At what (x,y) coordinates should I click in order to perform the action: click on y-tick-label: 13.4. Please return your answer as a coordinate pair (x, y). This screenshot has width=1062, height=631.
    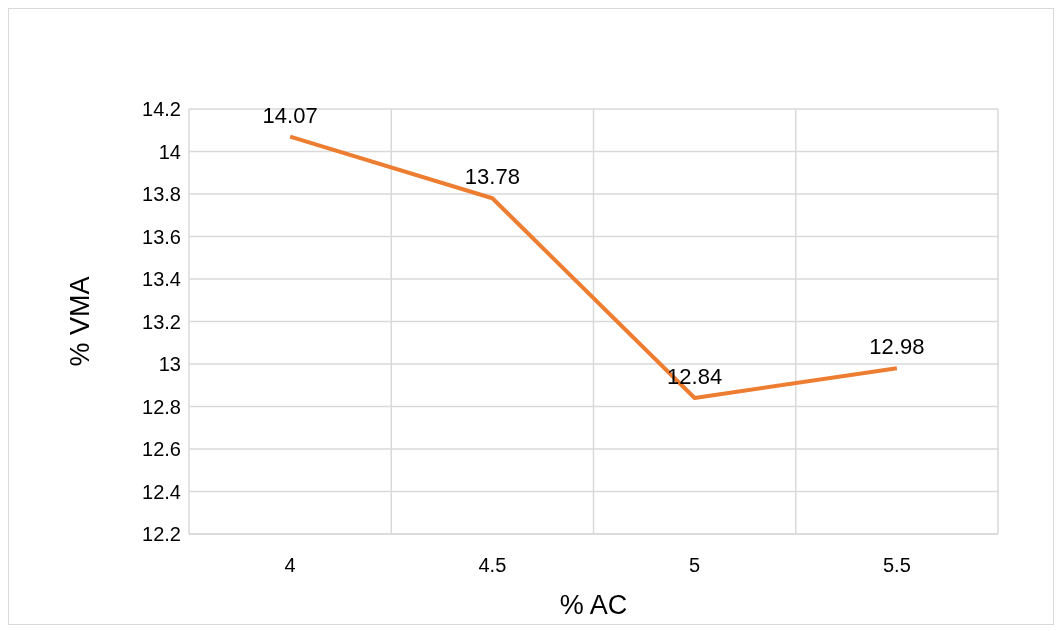
    Looking at the image, I should click on (161, 279).